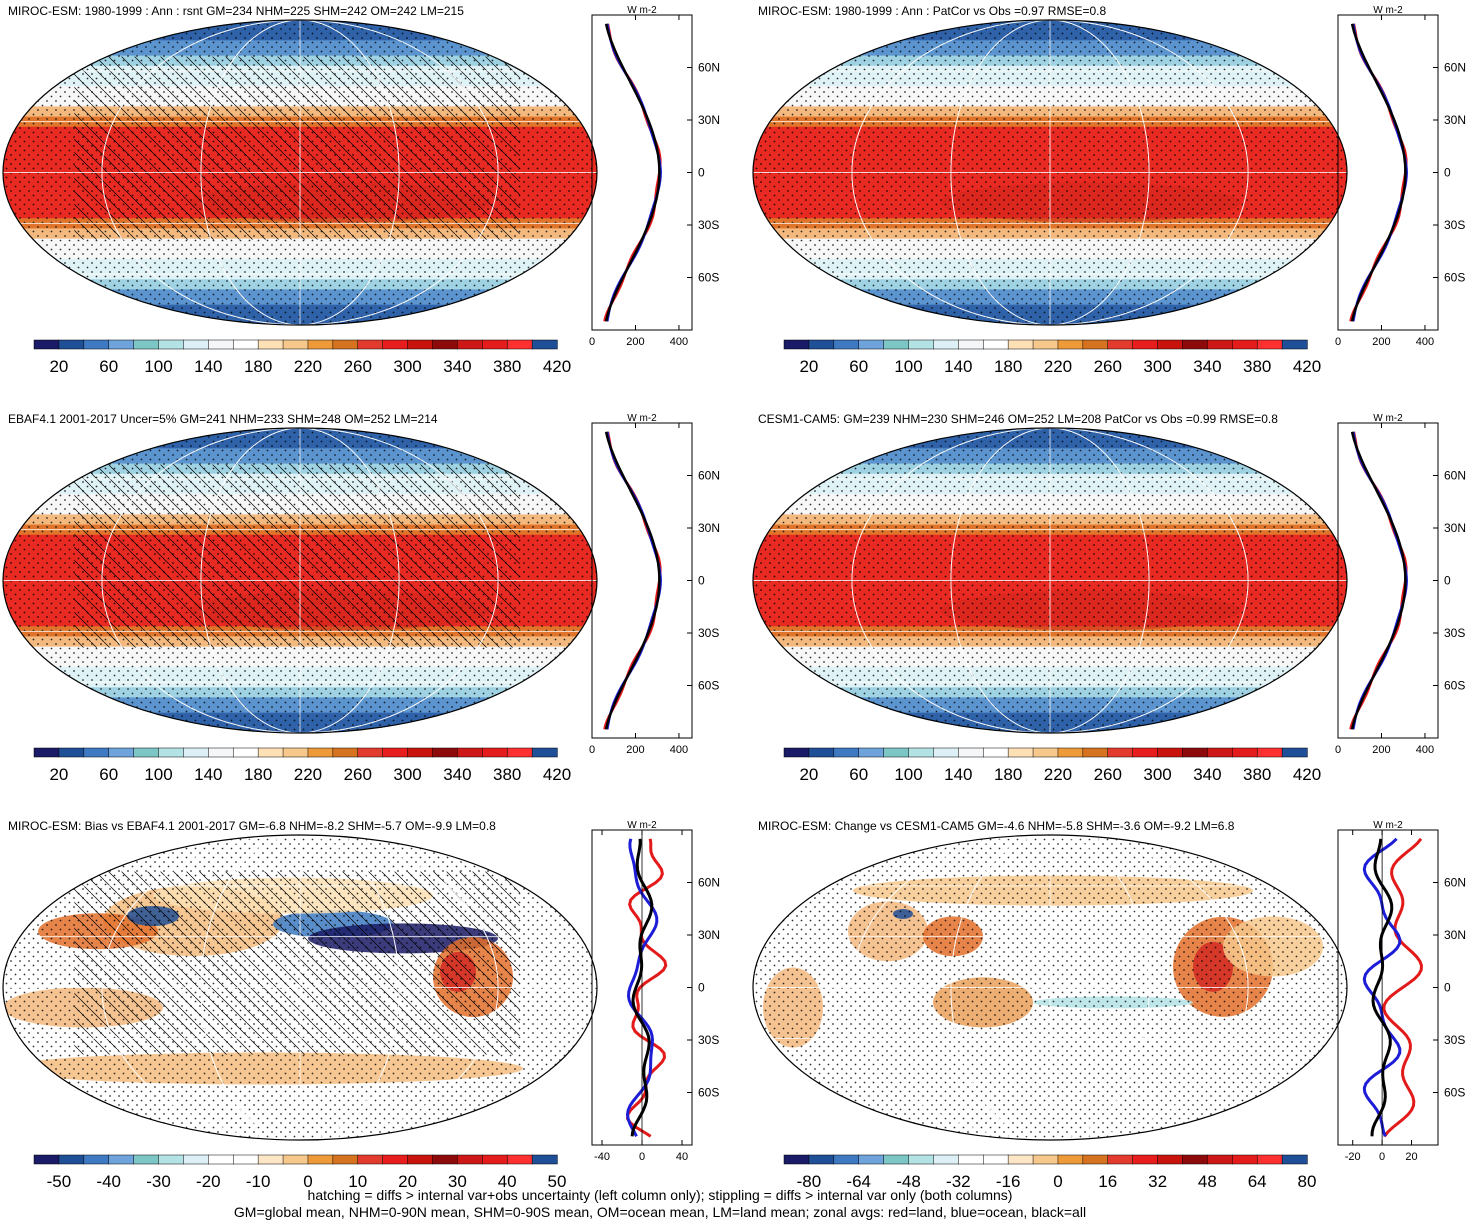 Image resolution: width=1483 pixels, height=1221 pixels. I want to click on colorbar-tick-label: -48, so click(908, 1181).